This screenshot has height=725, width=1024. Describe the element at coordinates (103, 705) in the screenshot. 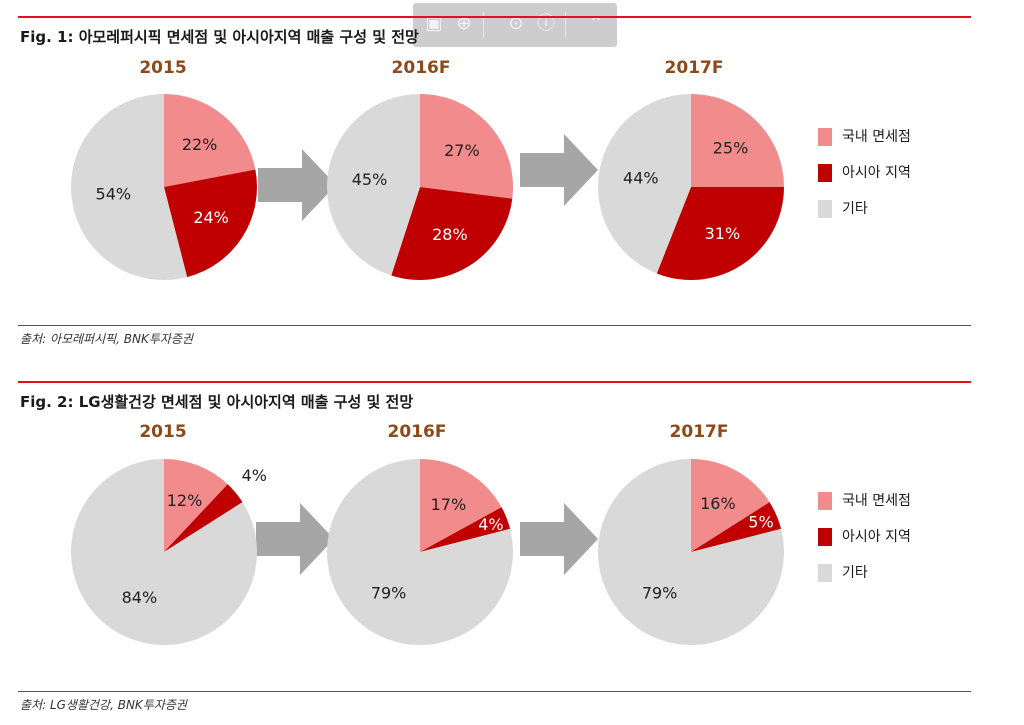

I see `figure-2-source: 출처: LG생활건강, BNK투자증권` at that location.